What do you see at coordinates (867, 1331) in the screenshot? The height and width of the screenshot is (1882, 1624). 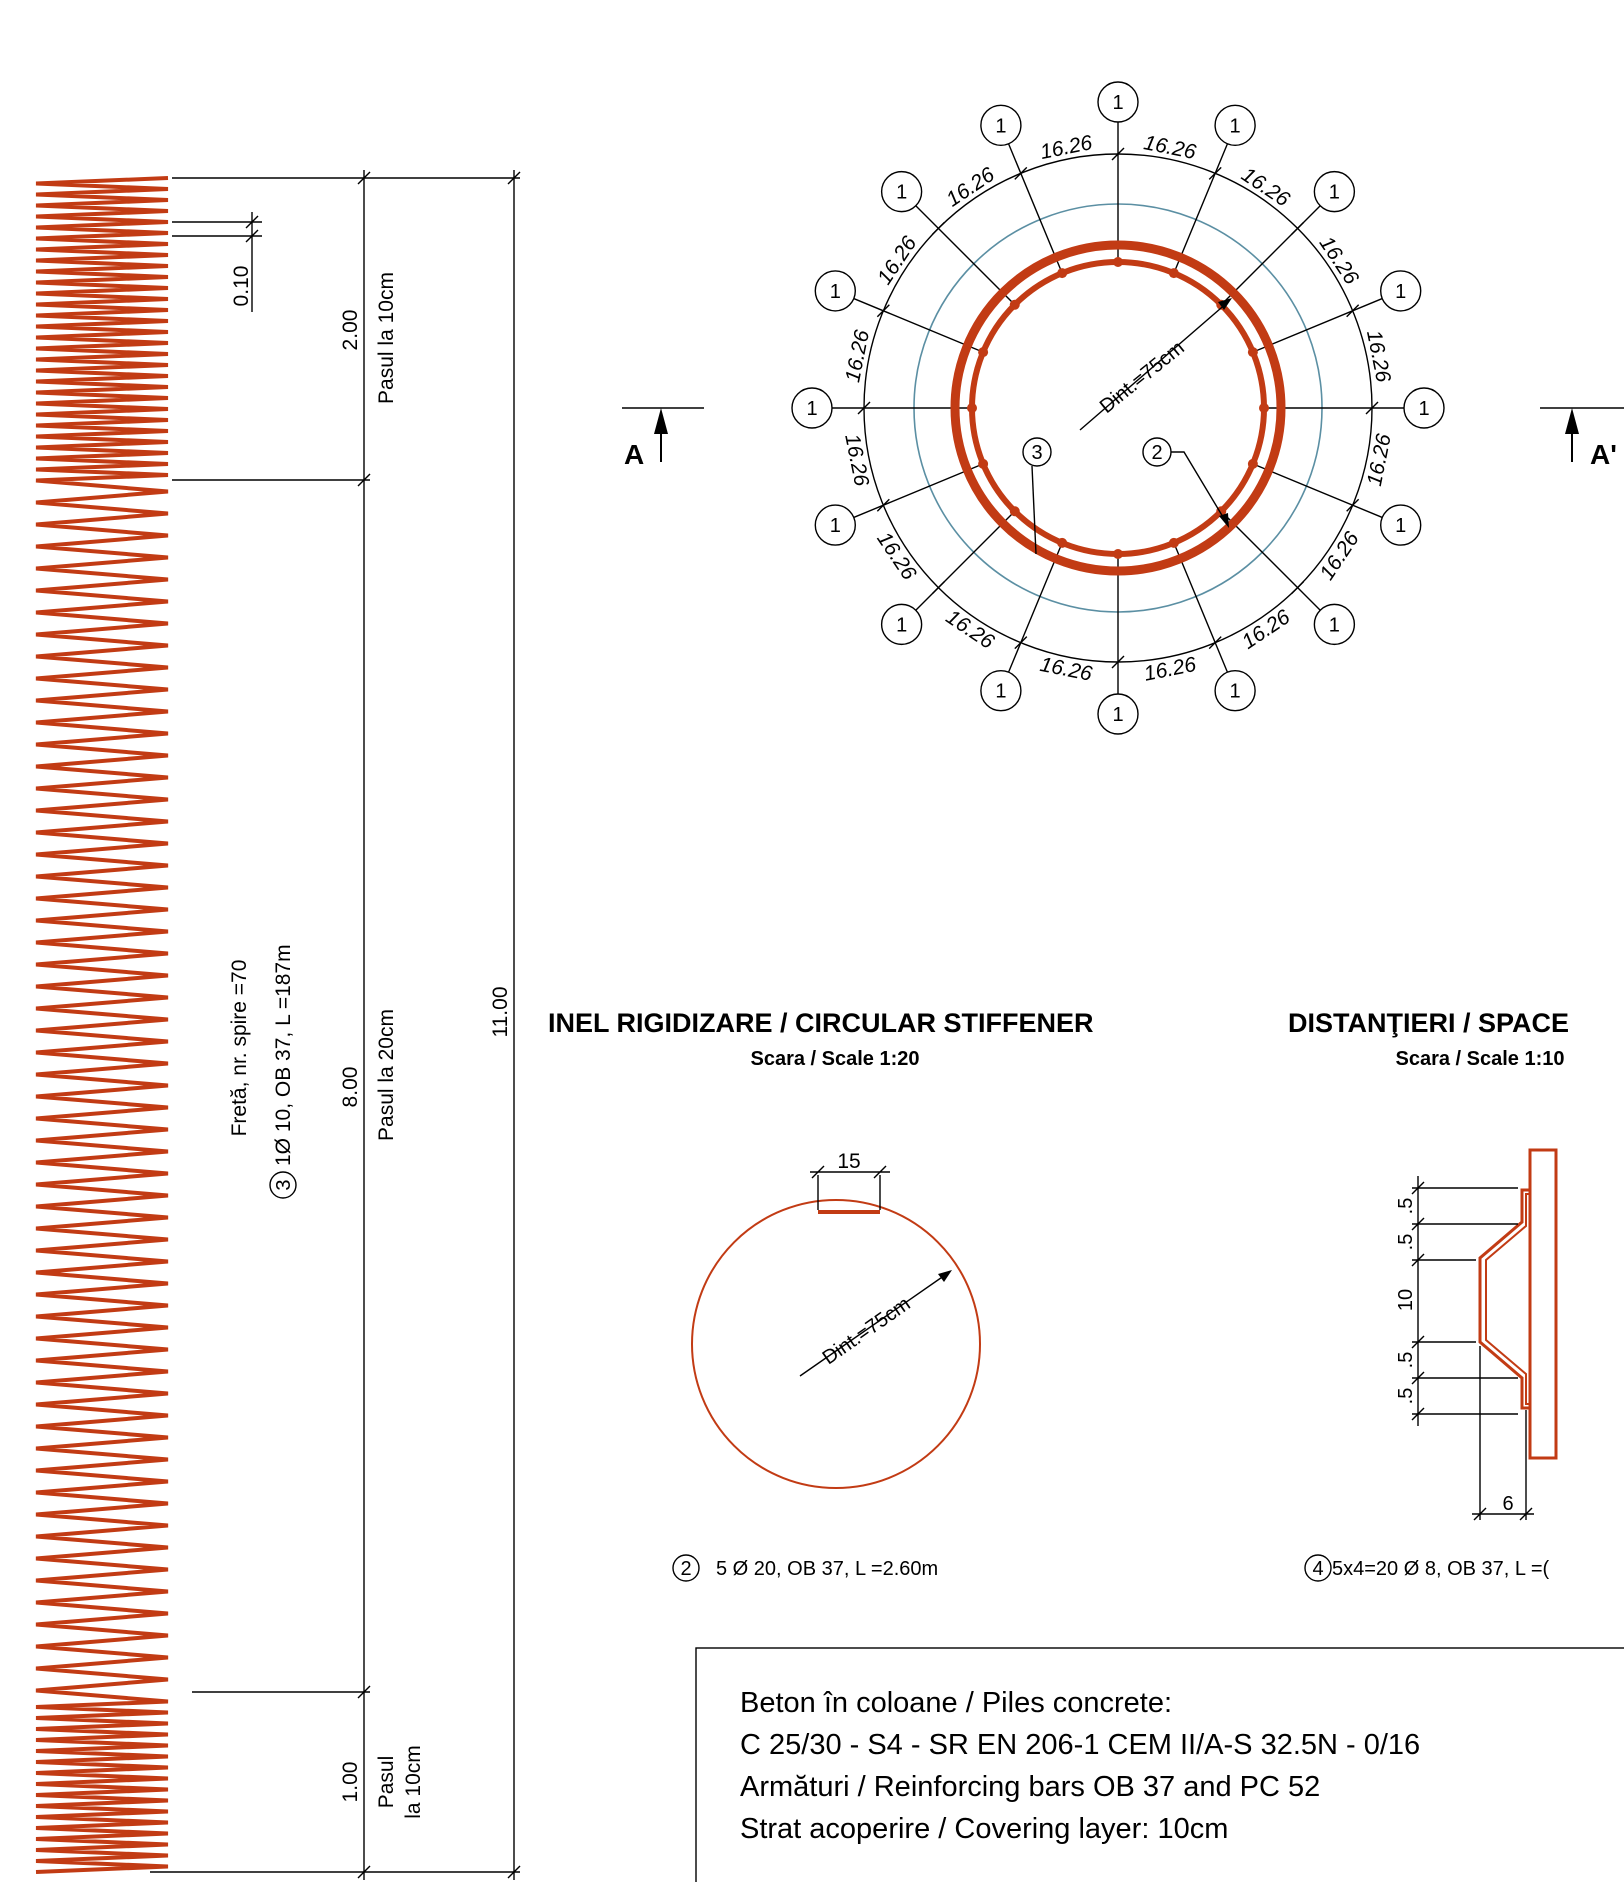 I see `stiffener-diameter-label: Dint.=75cm` at bounding box center [867, 1331].